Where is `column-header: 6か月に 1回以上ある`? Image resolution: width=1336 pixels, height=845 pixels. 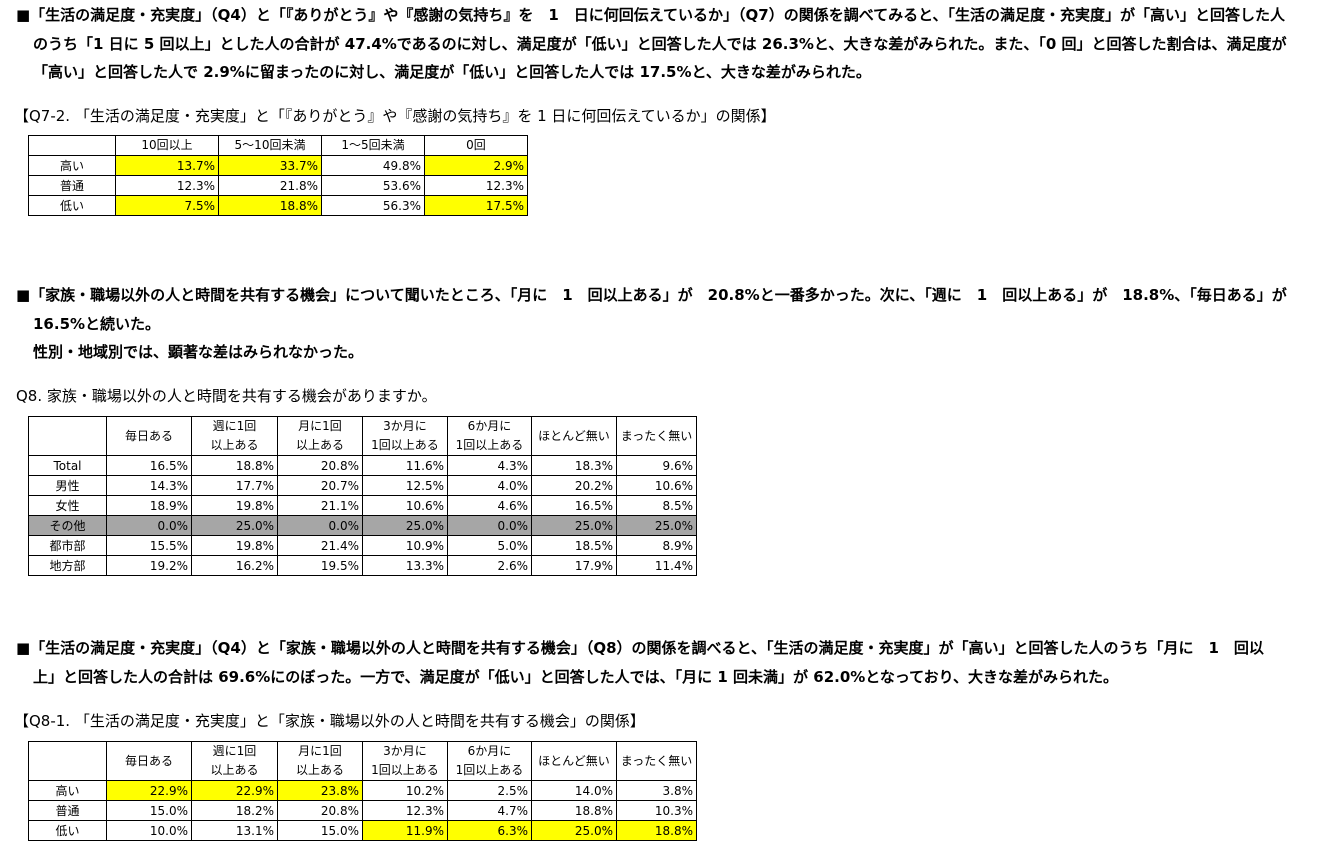 column-header: 6か月に 1回以上ある is located at coordinates (489, 436).